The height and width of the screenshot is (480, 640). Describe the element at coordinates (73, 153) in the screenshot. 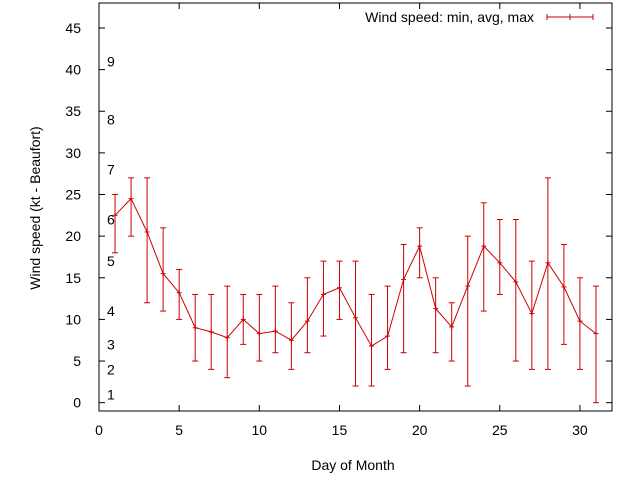

I see `y-tick-label: 30` at that location.